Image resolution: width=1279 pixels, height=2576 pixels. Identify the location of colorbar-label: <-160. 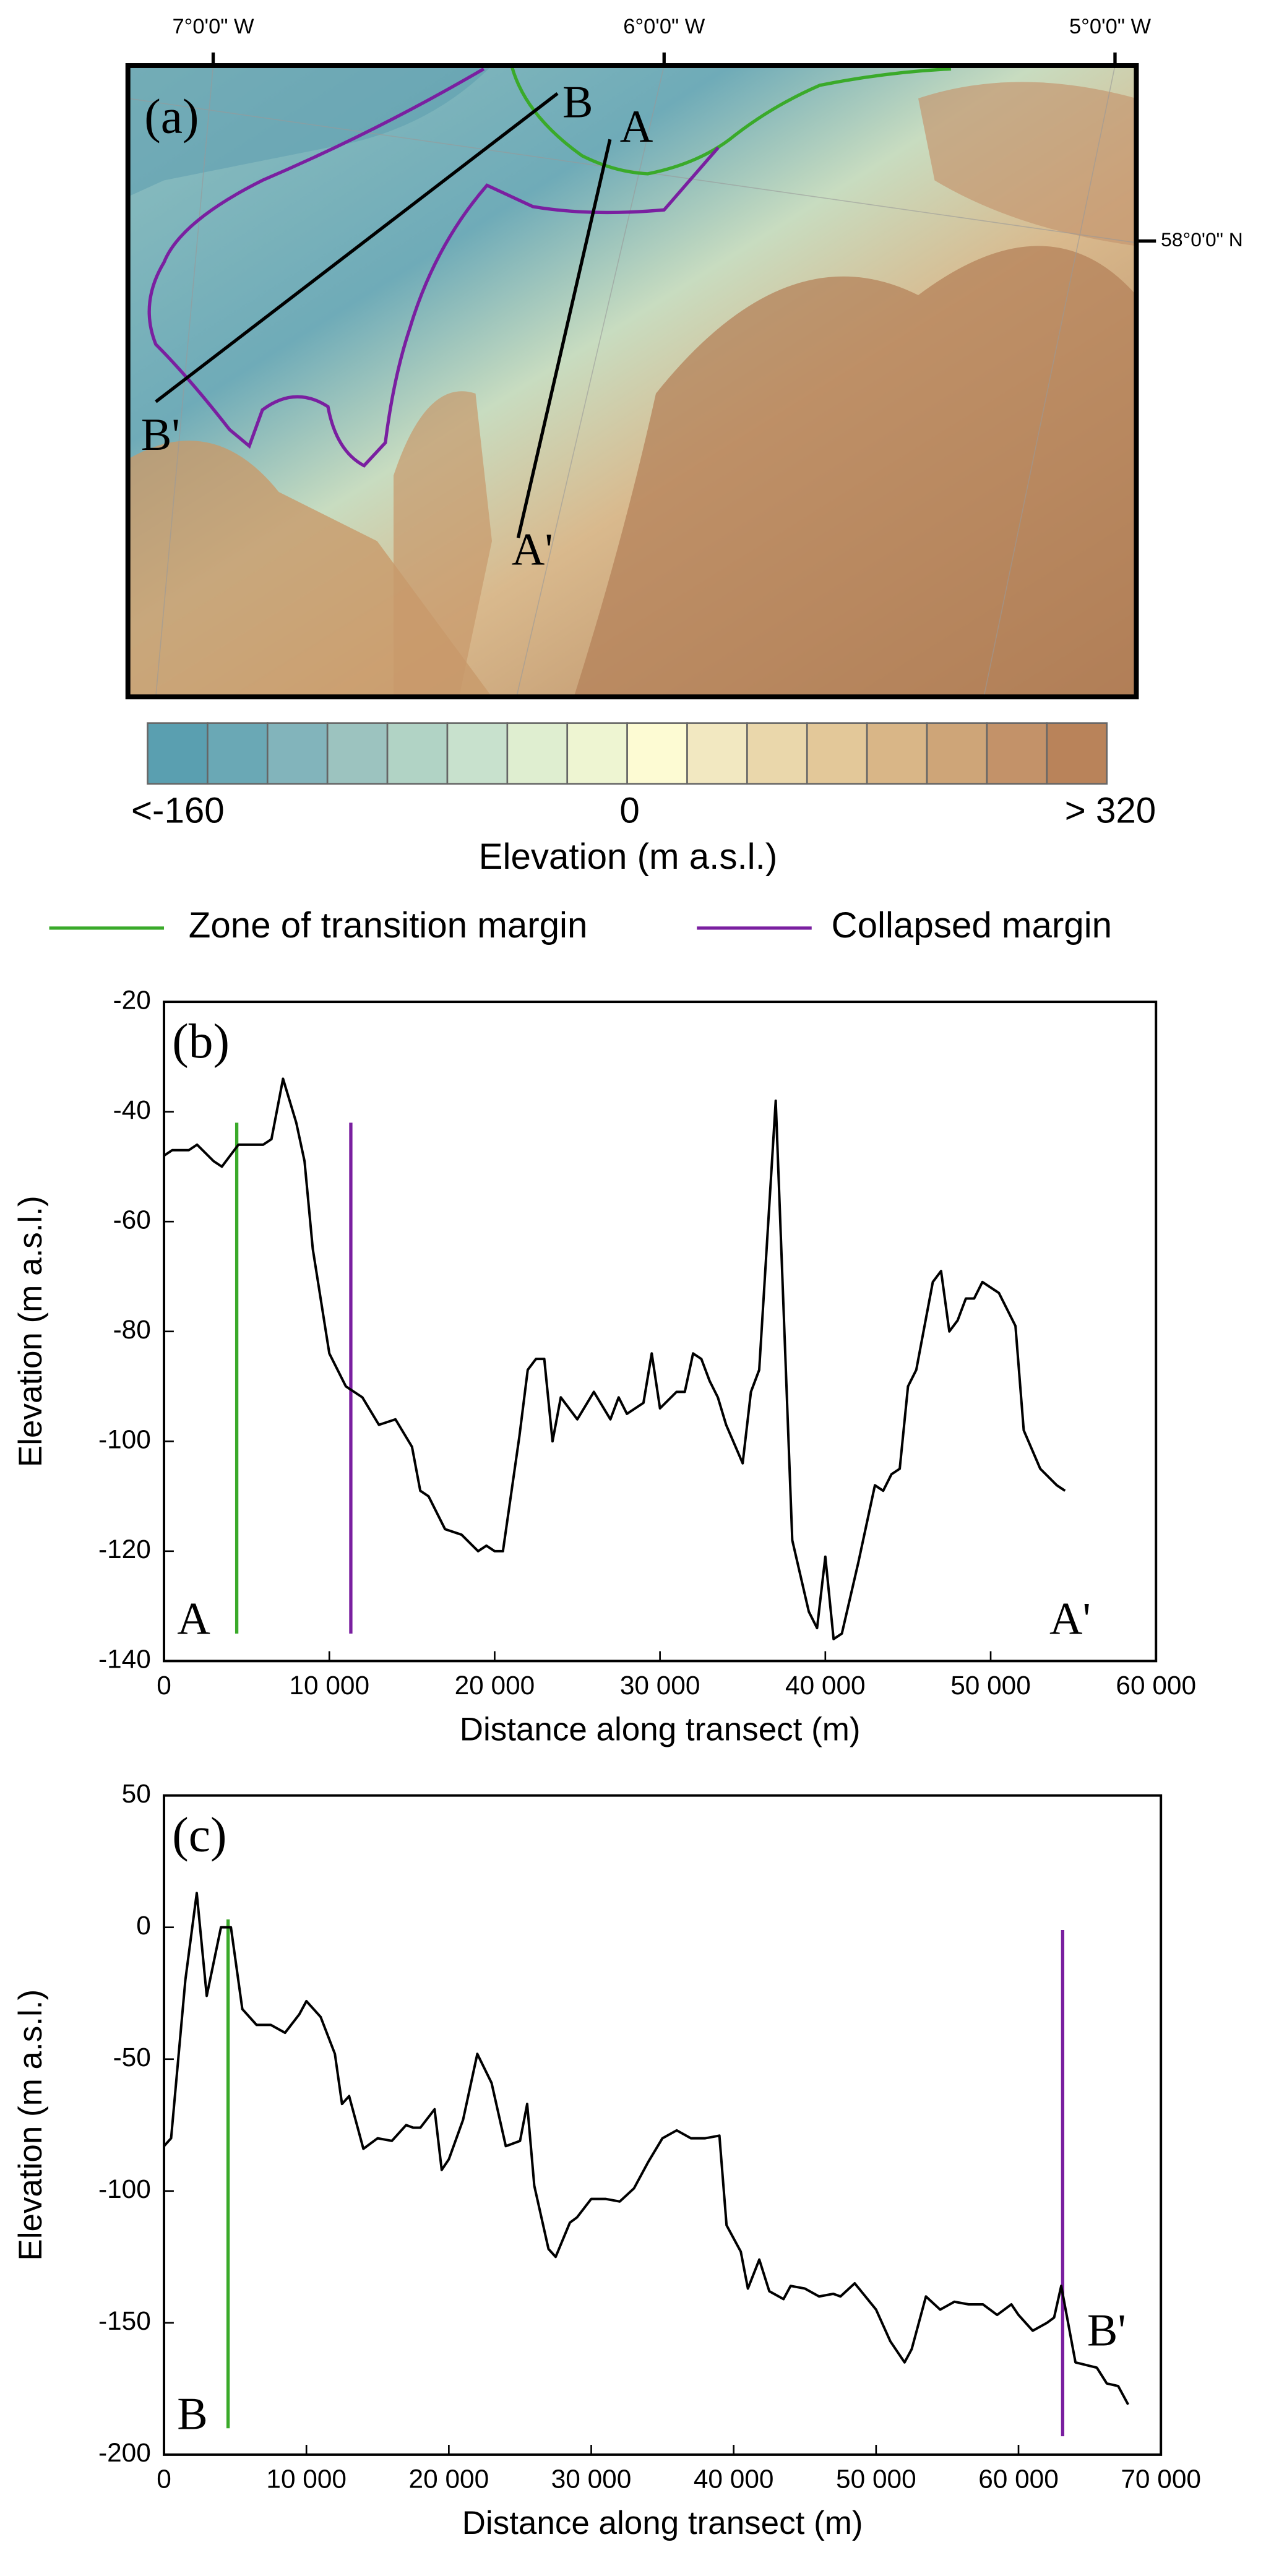
(178, 811).